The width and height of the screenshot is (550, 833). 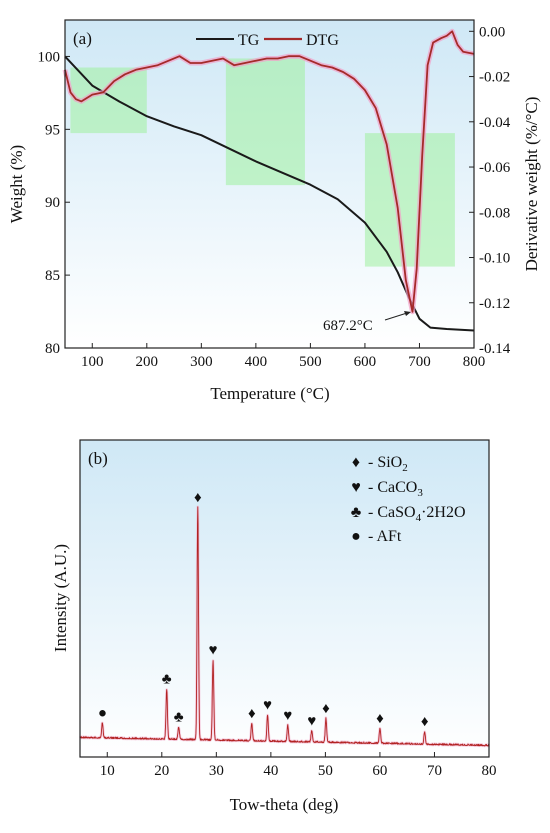 I want to click on x-tick-label: 200, so click(x=147, y=362).